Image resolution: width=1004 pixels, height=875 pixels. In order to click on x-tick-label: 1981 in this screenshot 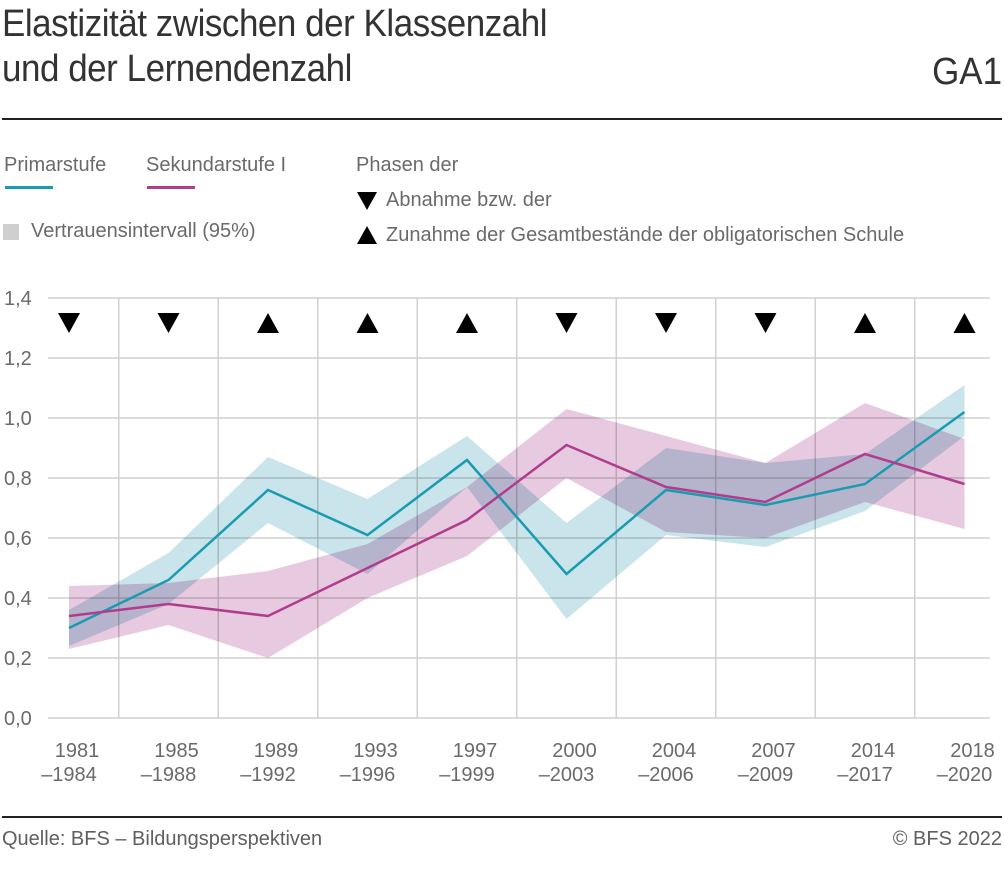, I will do `click(77, 751)`.